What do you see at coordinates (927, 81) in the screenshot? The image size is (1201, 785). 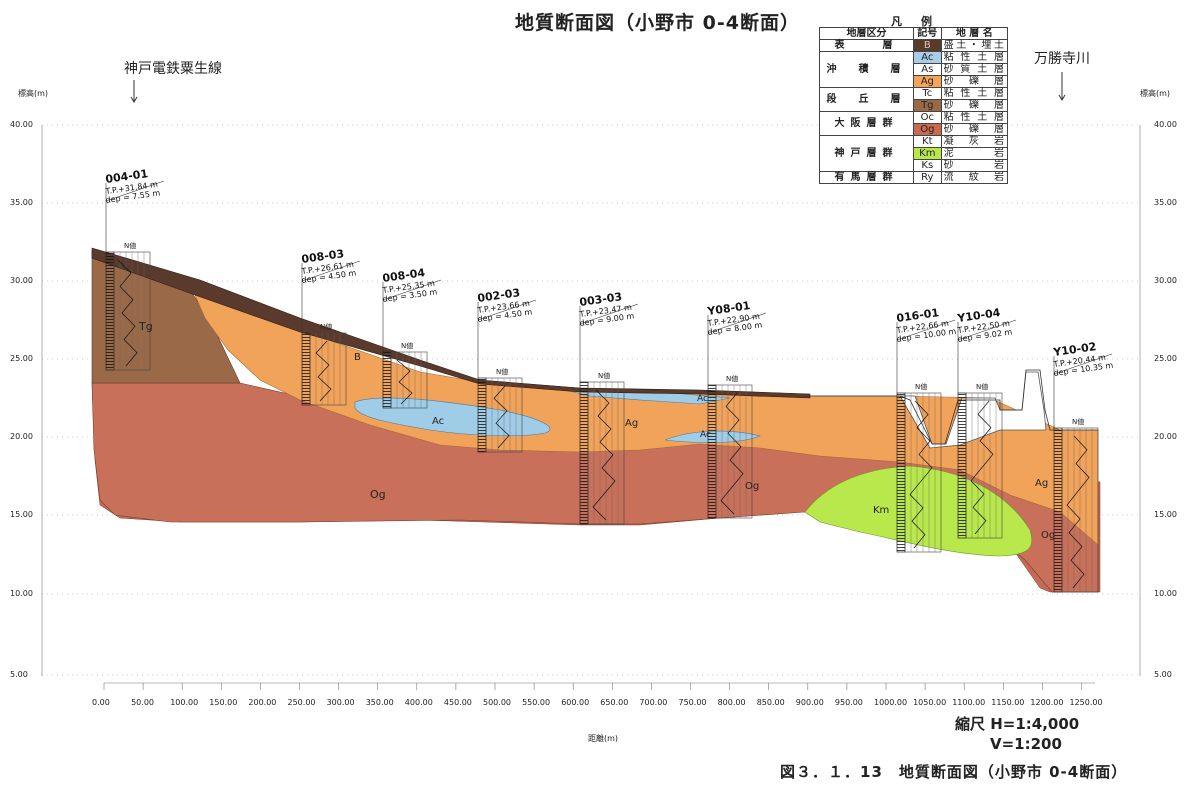 I see `legend-code: Ag` at bounding box center [927, 81].